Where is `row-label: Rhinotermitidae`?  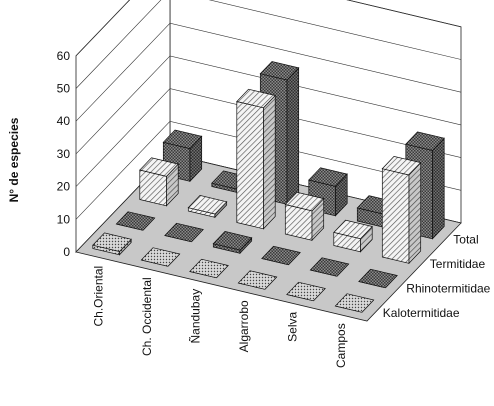 row-label: Rhinotermitidae is located at coordinates (448, 288).